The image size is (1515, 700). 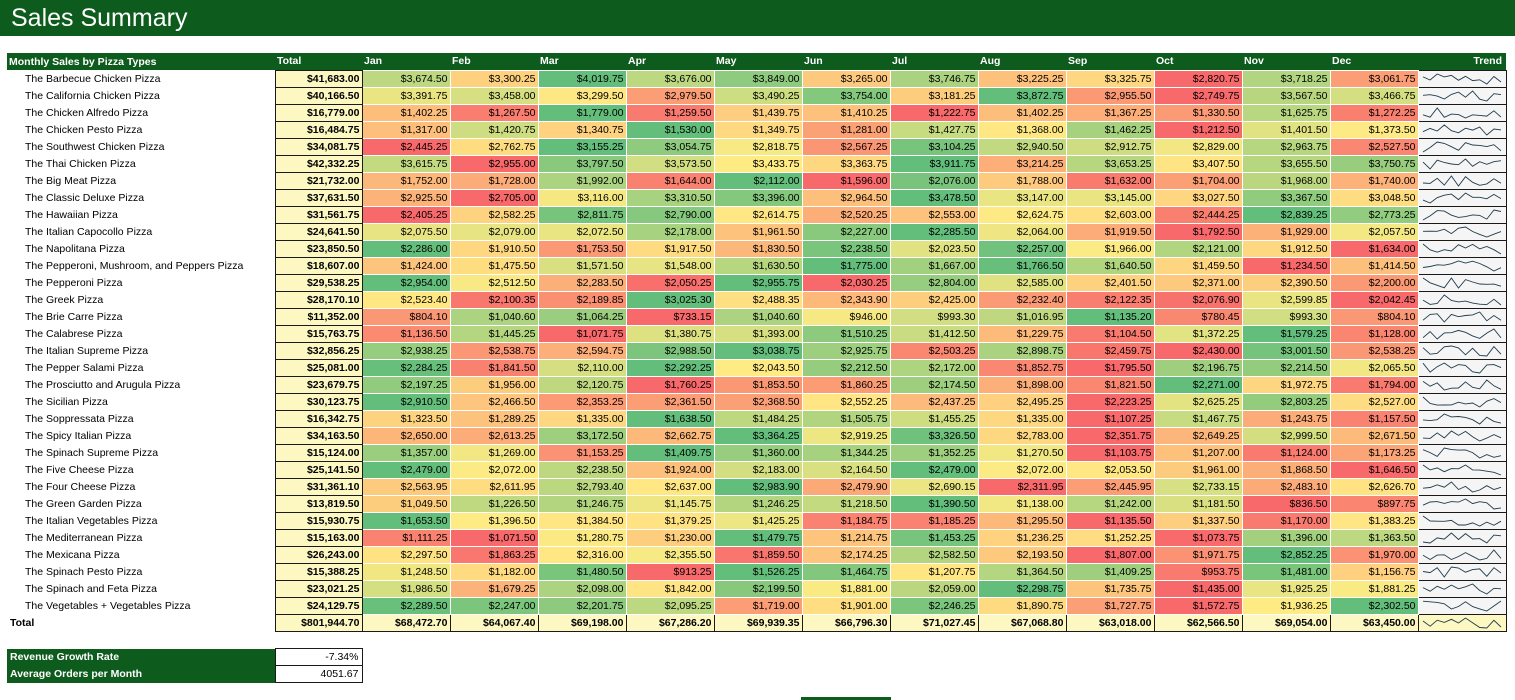 I want to click on month-value-cell: $1,330.50, so click(x=1198, y=112).